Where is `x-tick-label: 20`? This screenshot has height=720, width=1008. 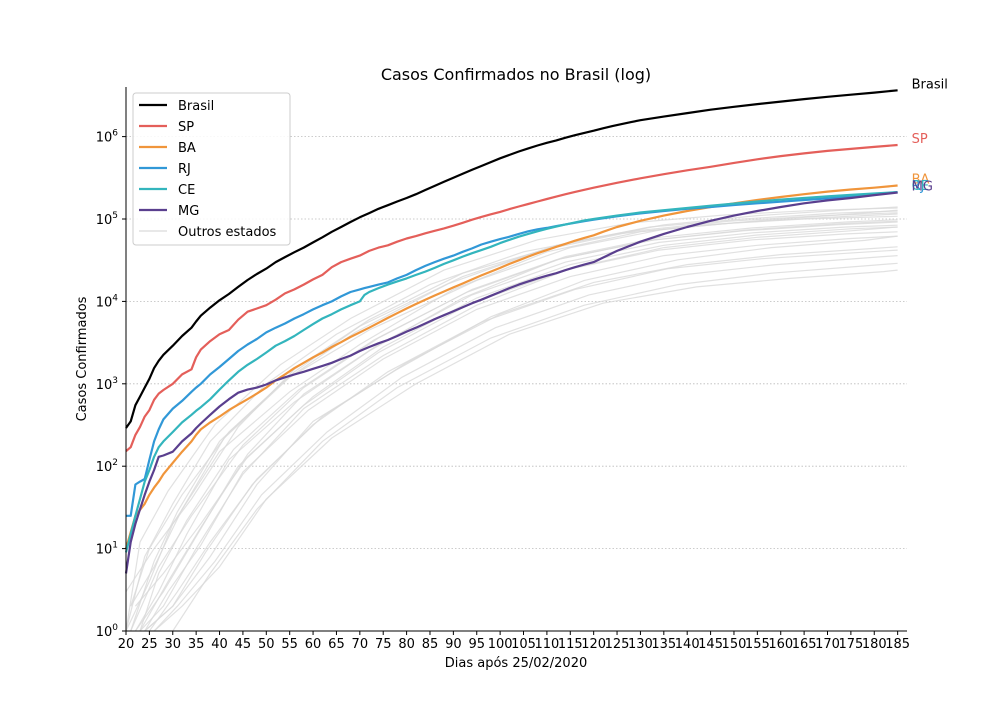
x-tick-label: 20 is located at coordinates (126, 644).